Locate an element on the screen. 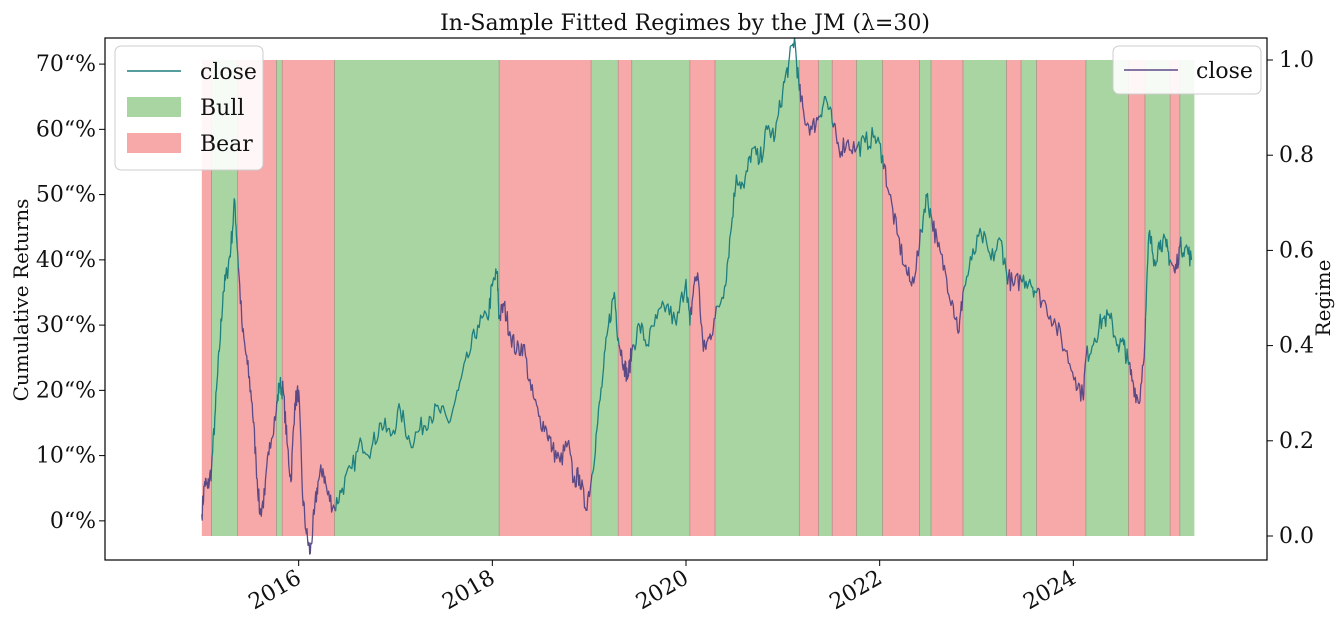  x-tick-label: 2022 is located at coordinates (856, 591).